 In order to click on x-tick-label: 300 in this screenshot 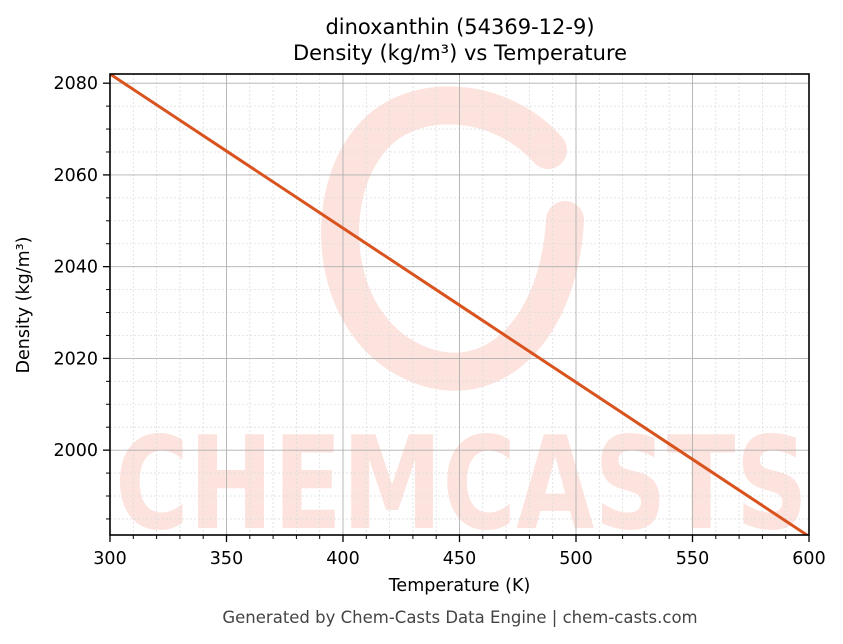, I will do `click(109, 559)`.